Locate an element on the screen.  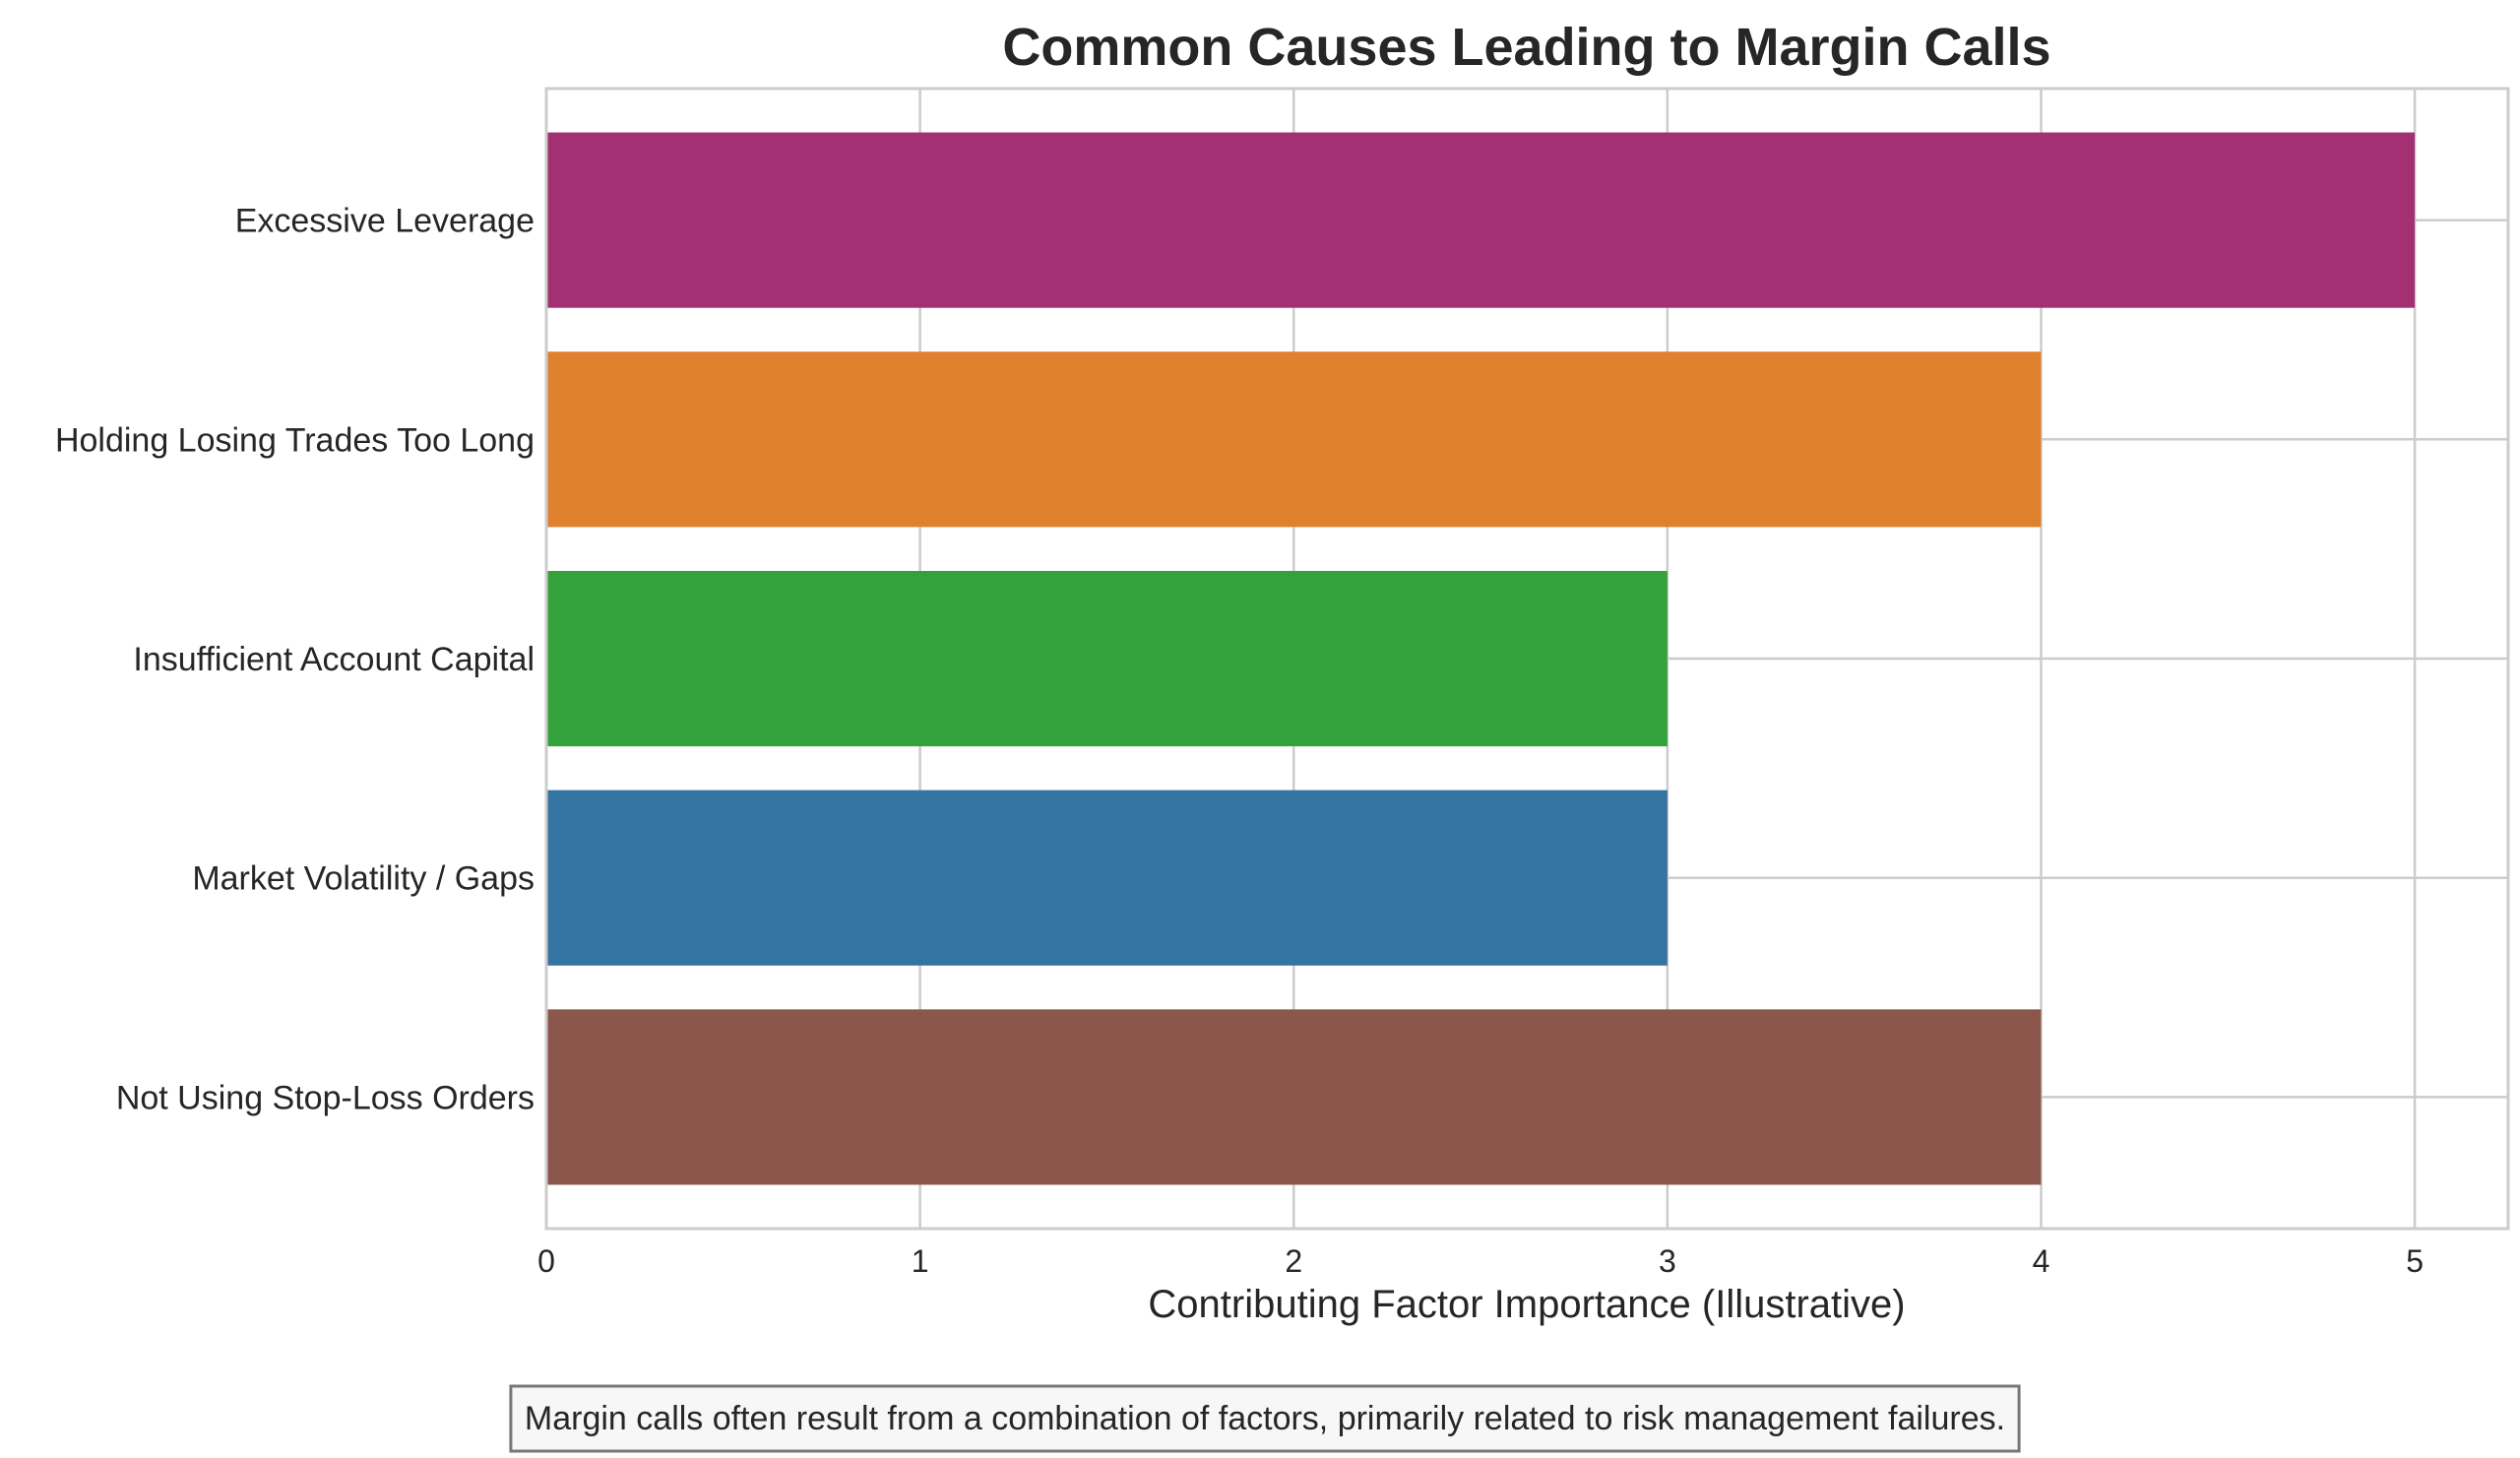
chart-title: Common Causes Leading to Margin Calls is located at coordinates (1526, 47).